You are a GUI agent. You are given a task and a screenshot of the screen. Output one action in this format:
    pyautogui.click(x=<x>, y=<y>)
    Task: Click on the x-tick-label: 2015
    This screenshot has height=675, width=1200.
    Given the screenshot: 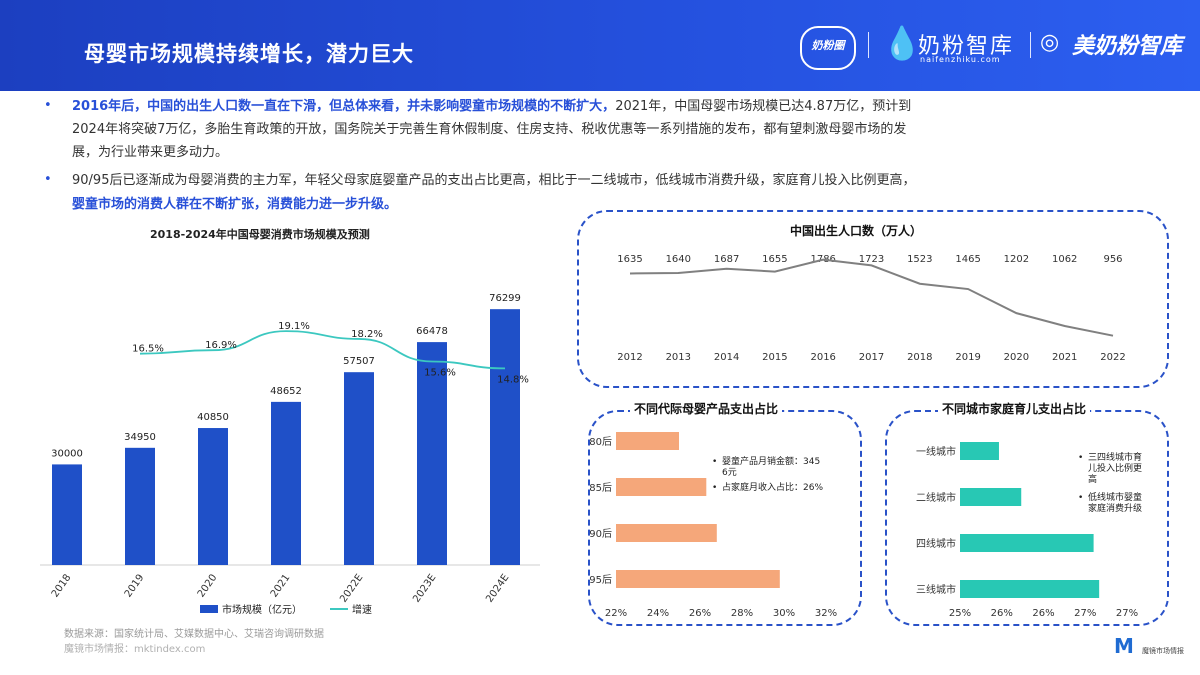 What is the action you would take?
    pyautogui.click(x=774, y=357)
    